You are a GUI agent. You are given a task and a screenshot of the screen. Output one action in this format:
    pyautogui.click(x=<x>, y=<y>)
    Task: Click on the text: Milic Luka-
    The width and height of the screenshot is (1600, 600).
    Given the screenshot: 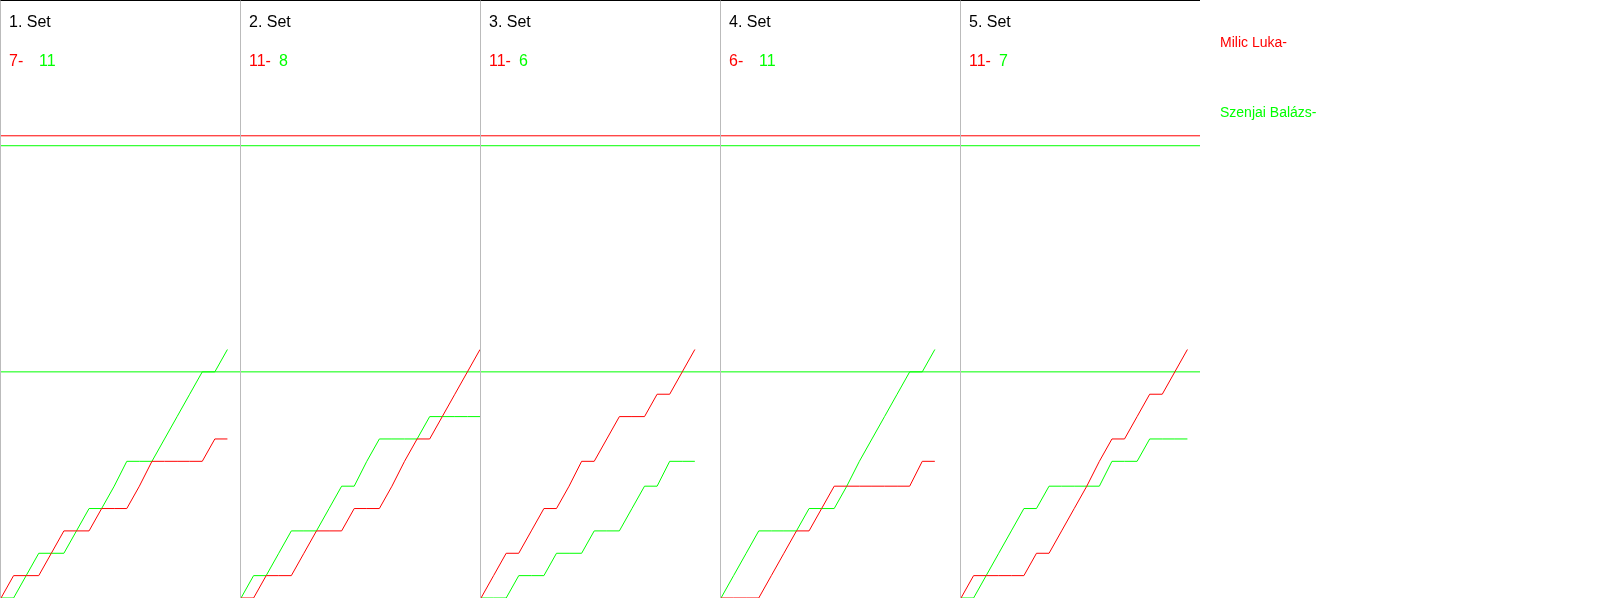 What is the action you would take?
    pyautogui.click(x=1254, y=43)
    